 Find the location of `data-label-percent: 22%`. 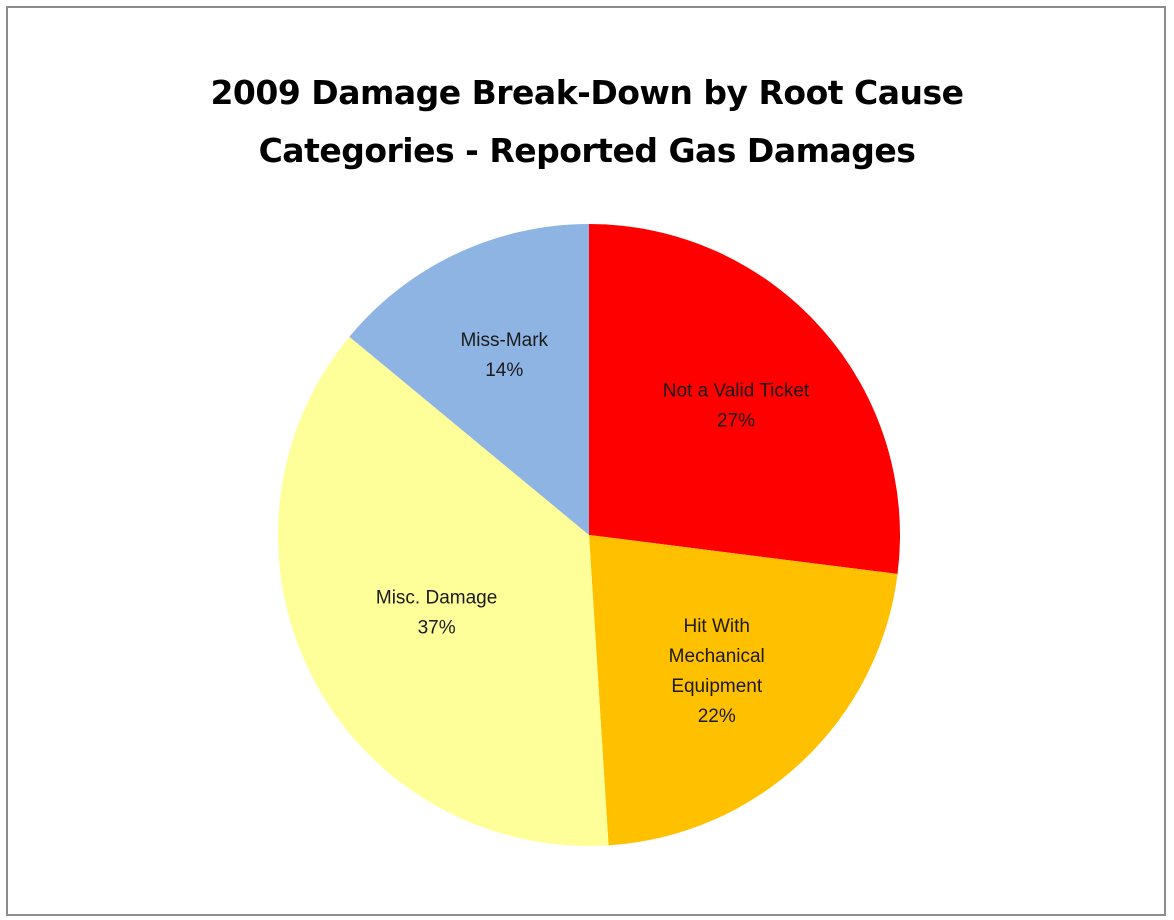

data-label-percent: 22% is located at coordinates (717, 716).